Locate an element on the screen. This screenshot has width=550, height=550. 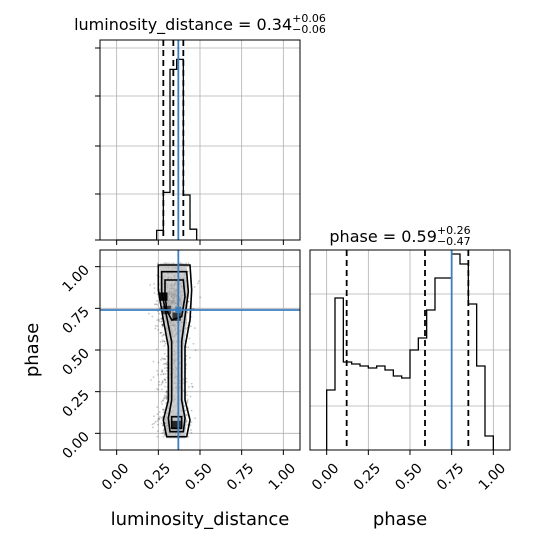
phase-y-axis-label: phase is located at coordinates (32, 350).